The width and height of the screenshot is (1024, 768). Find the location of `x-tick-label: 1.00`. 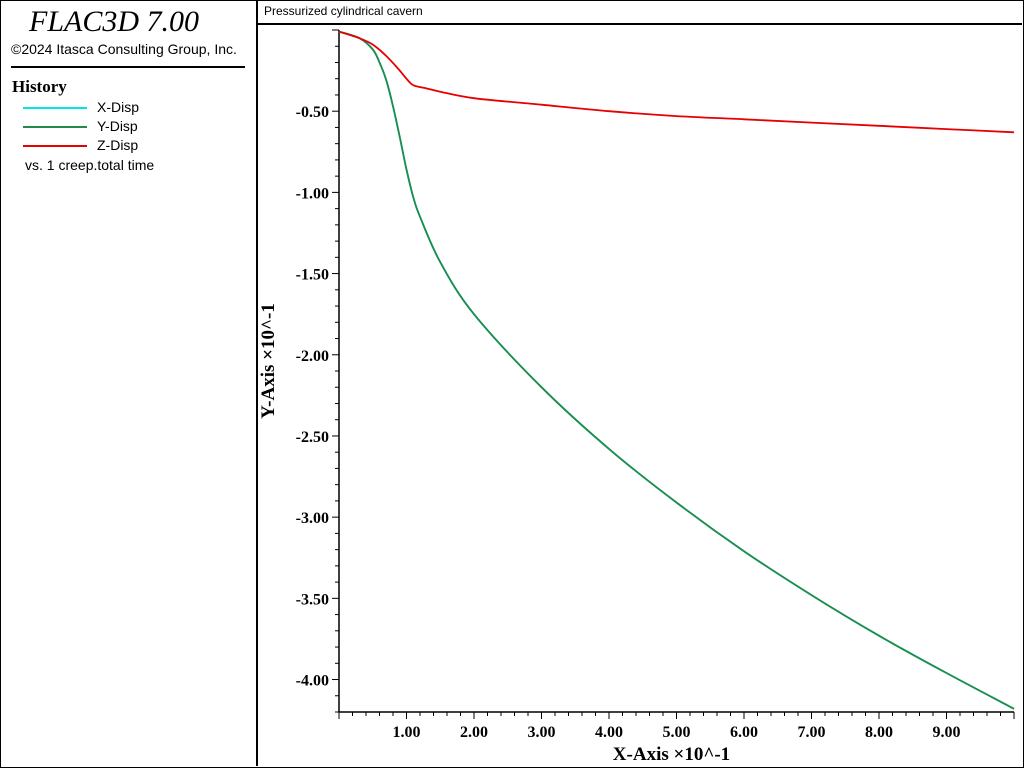

x-tick-label: 1.00 is located at coordinates (407, 732).